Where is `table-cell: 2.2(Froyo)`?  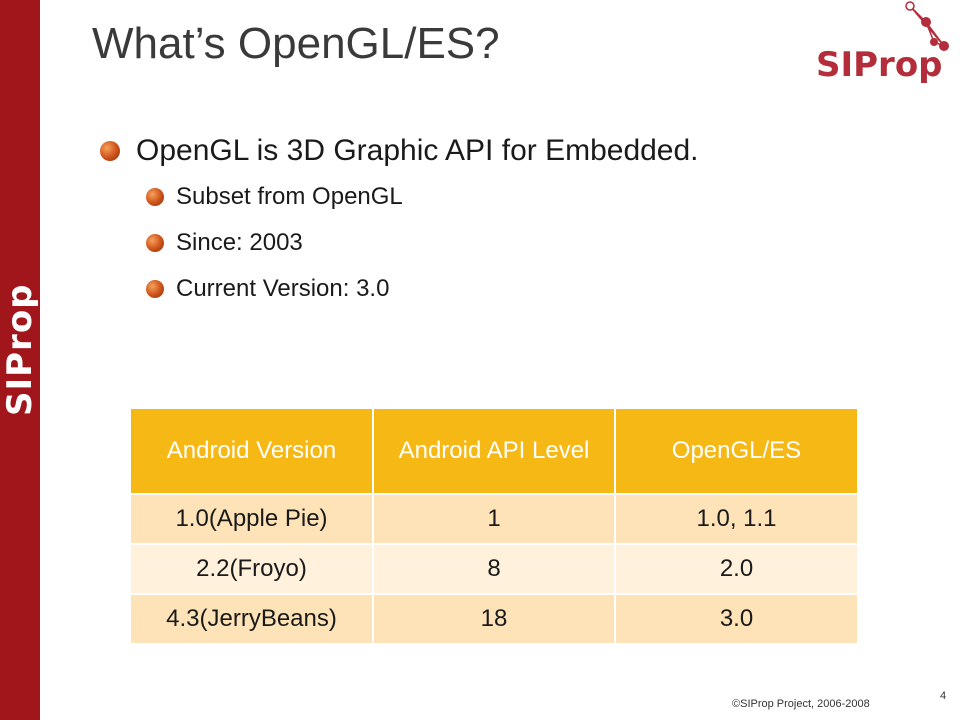
table-cell: 2.2(Froyo) is located at coordinates (252, 568).